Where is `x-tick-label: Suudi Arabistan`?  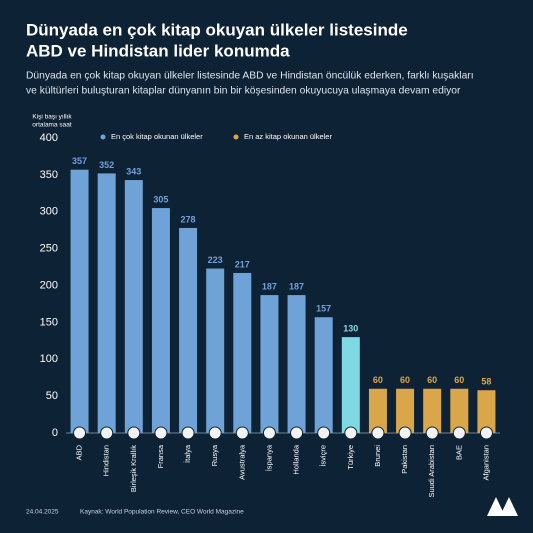
x-tick-label: Suudi Arabistan is located at coordinates (431, 471).